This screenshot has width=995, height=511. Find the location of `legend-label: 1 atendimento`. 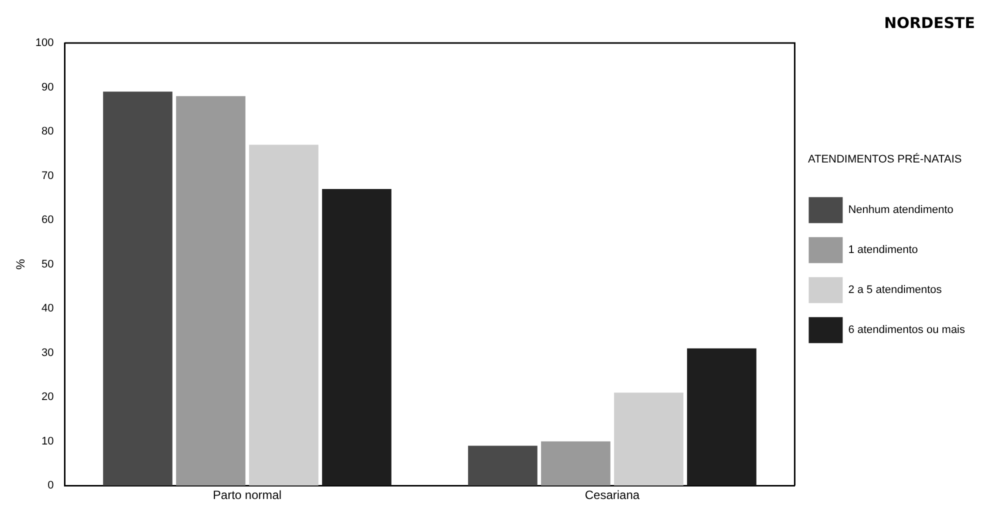

legend-label: 1 atendimento is located at coordinates (883, 250).